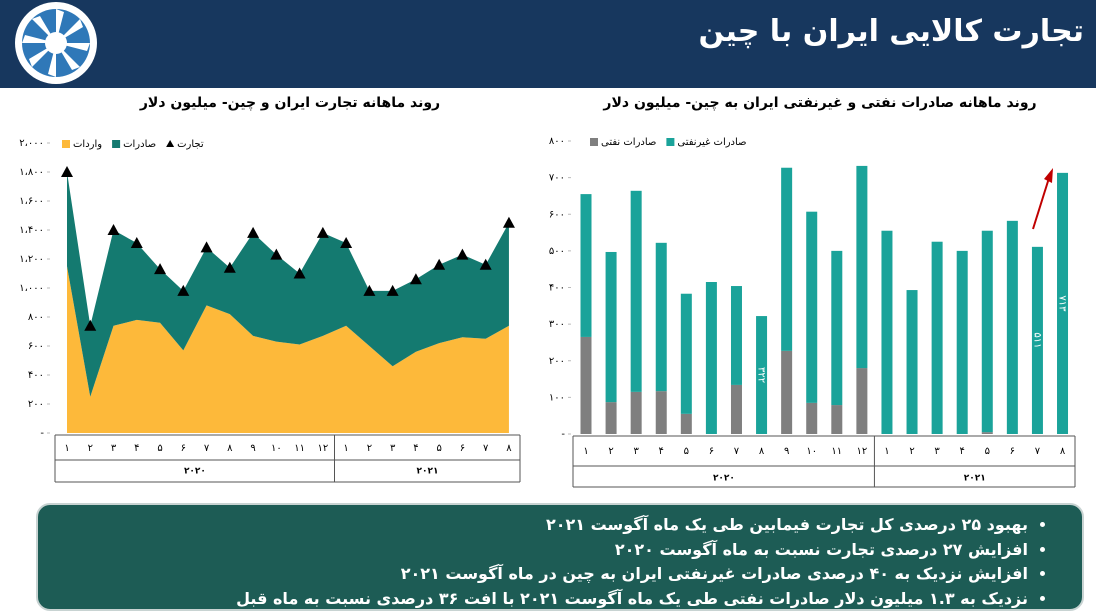  I want to click on value-label: ۳۲۲, so click(761, 375).